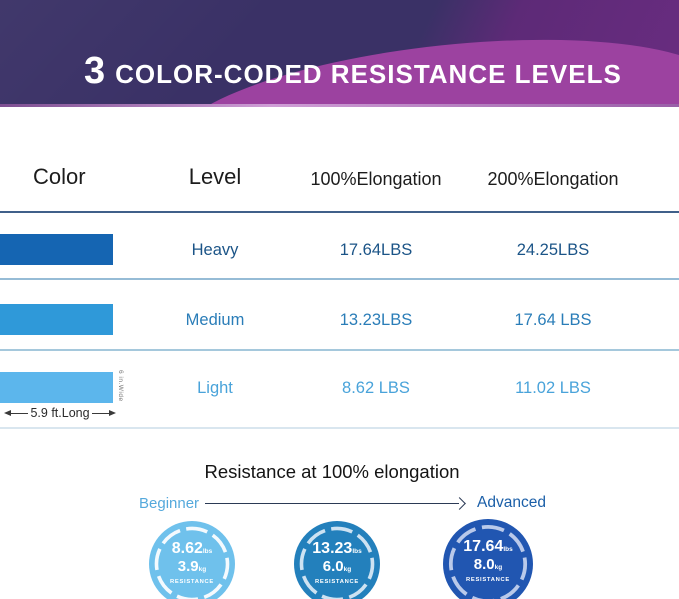  What do you see at coordinates (332, 503) in the screenshot?
I see `arrow-shaft` at bounding box center [332, 503].